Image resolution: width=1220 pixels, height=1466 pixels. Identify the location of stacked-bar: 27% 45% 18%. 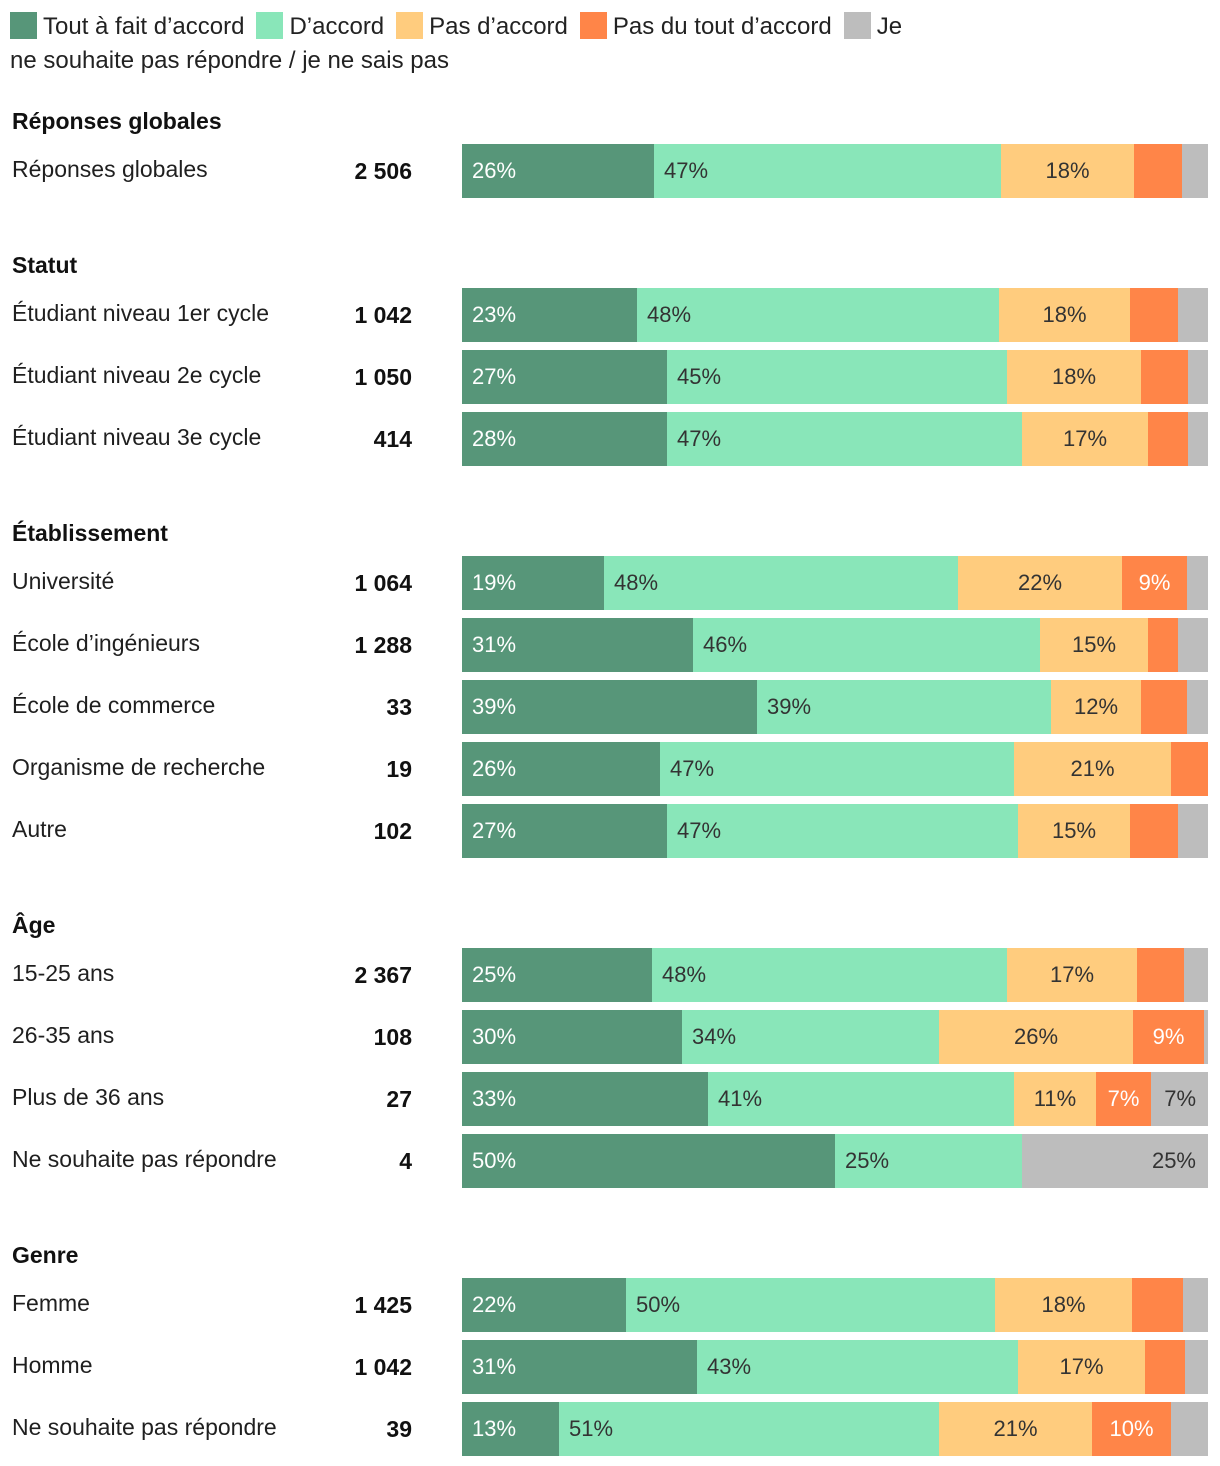
(835, 377).